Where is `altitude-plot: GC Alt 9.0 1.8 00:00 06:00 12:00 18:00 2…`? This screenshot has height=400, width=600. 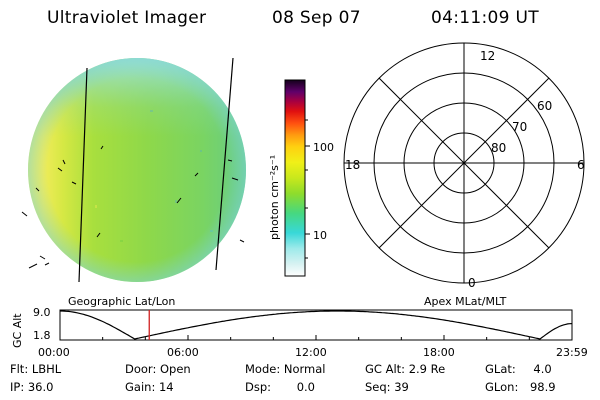 altitude-plot: GC Alt 9.0 1.8 00:00 06:00 12:00 18:00 2… is located at coordinates (299, 332).